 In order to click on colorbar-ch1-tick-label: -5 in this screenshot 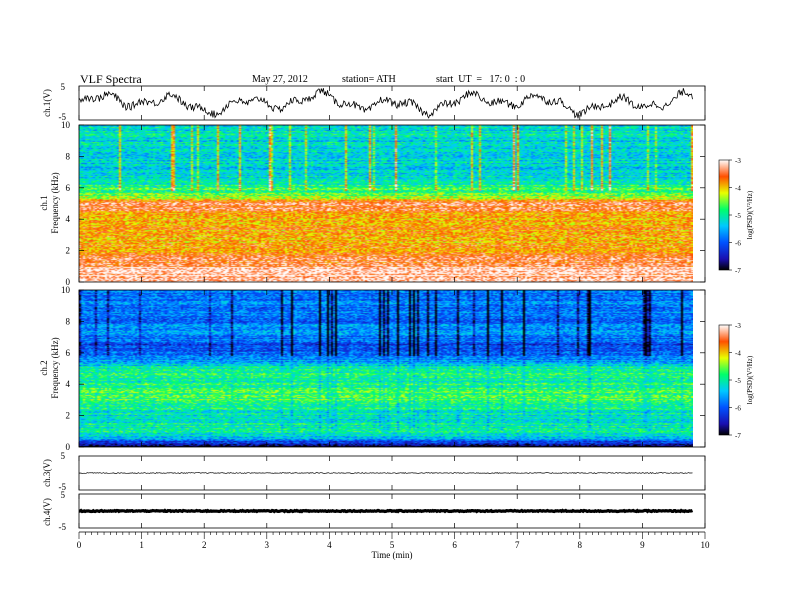, I will do `click(738, 216)`.